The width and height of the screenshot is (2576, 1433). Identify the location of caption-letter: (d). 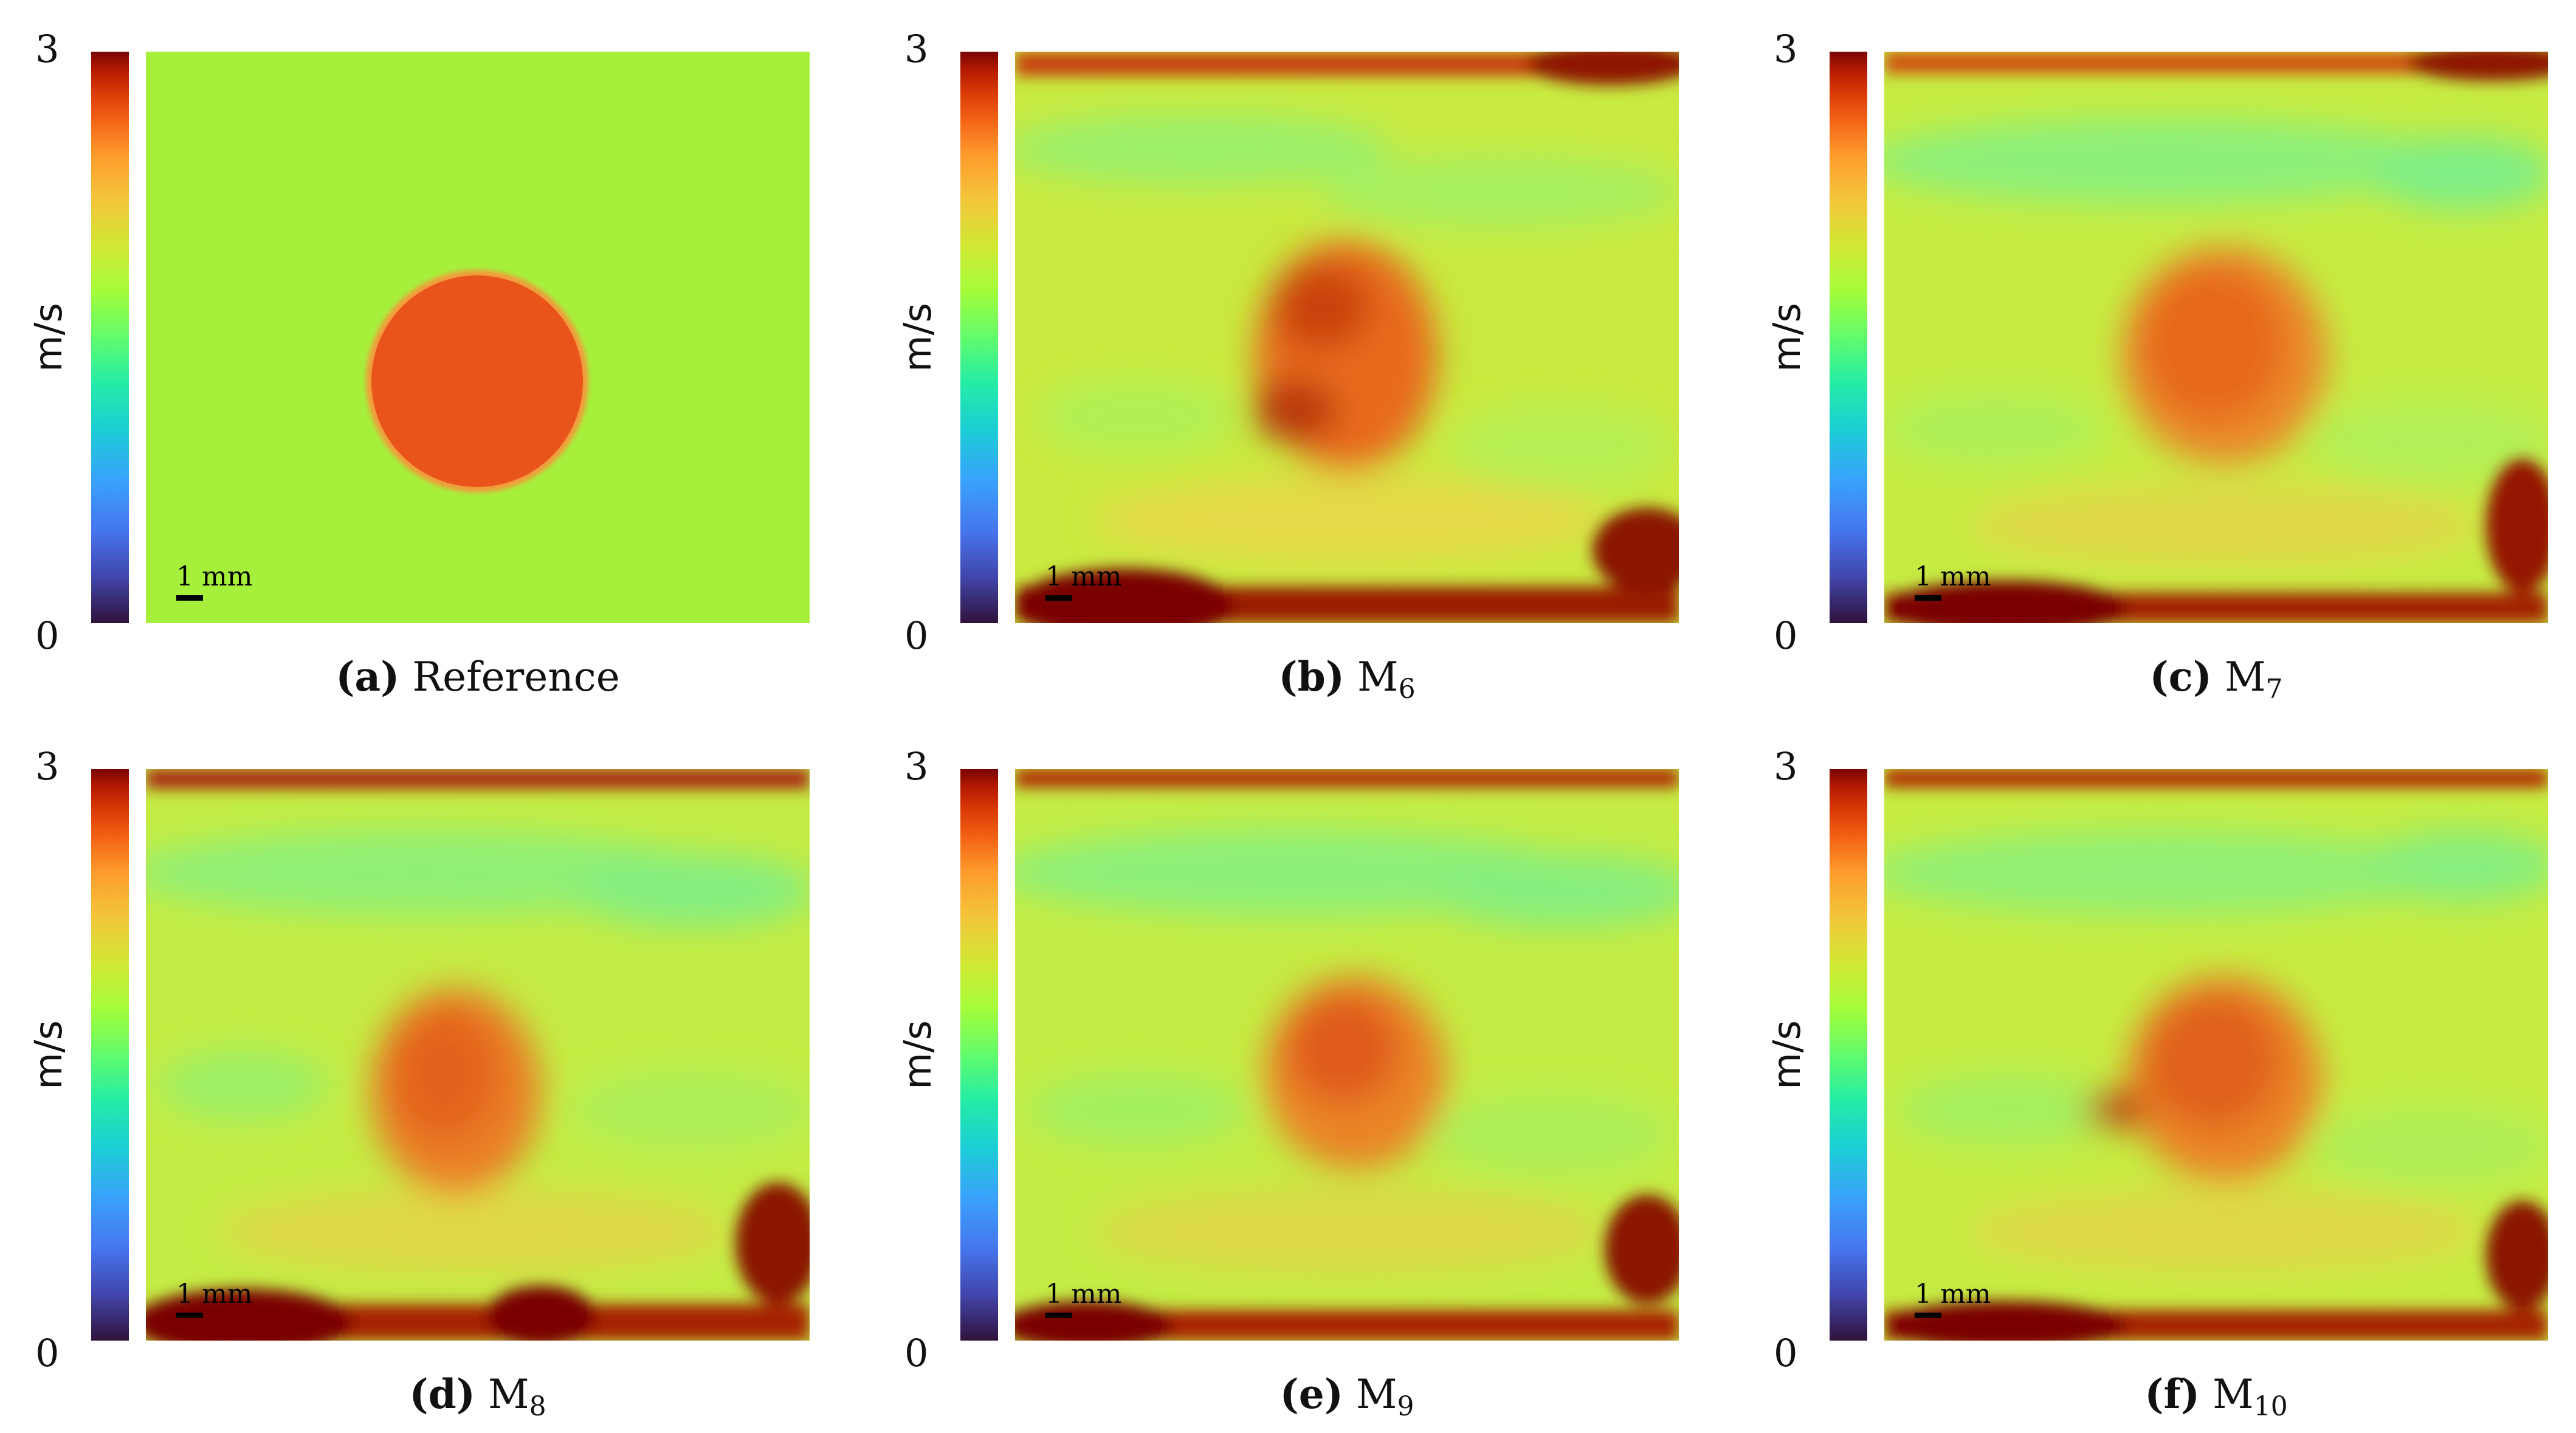
(442, 1394).